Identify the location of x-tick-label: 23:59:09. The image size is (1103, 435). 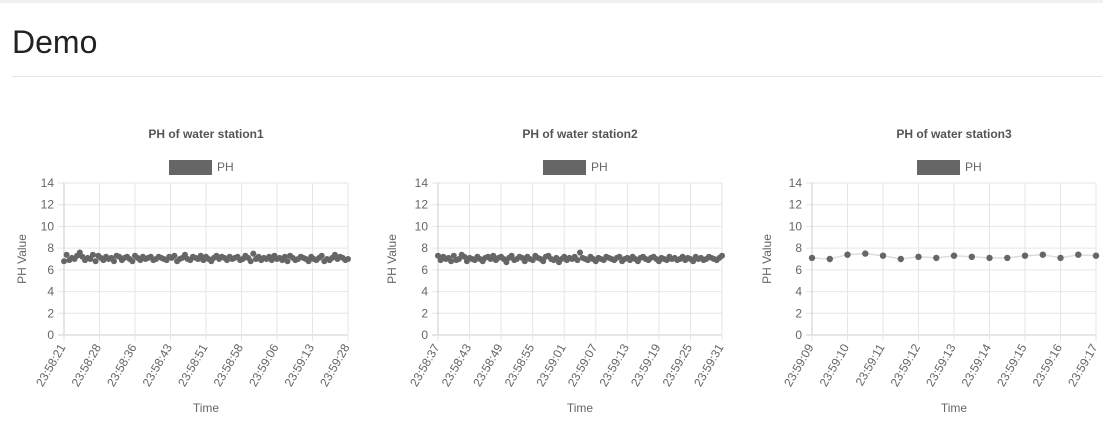
(799, 365).